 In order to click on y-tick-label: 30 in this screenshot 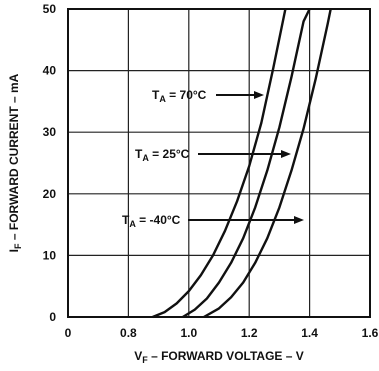, I will do `click(50, 132)`.